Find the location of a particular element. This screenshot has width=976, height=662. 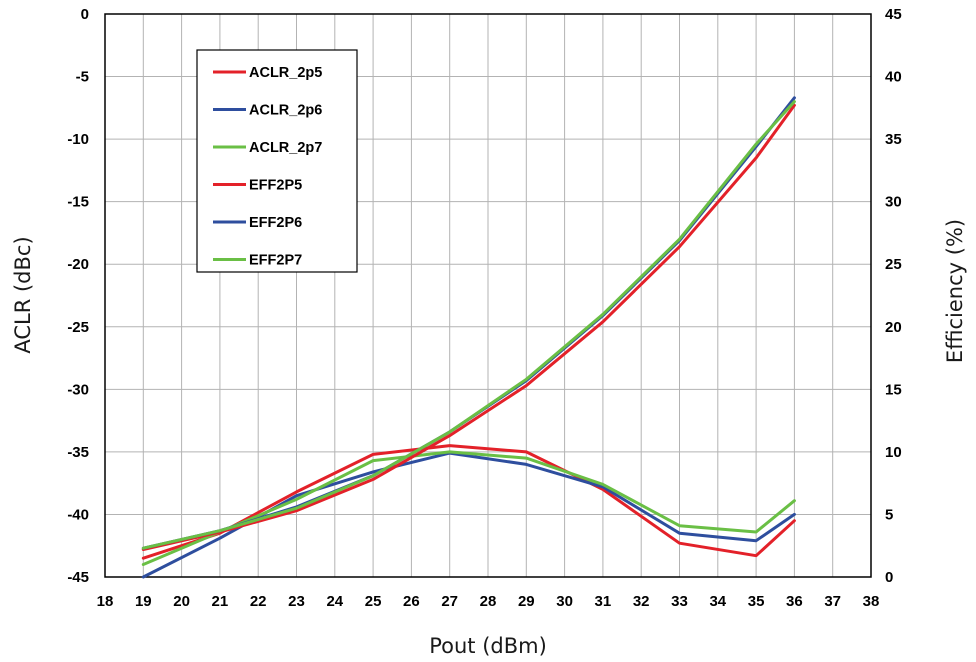

x-tick-label: 24 is located at coordinates (334, 601).